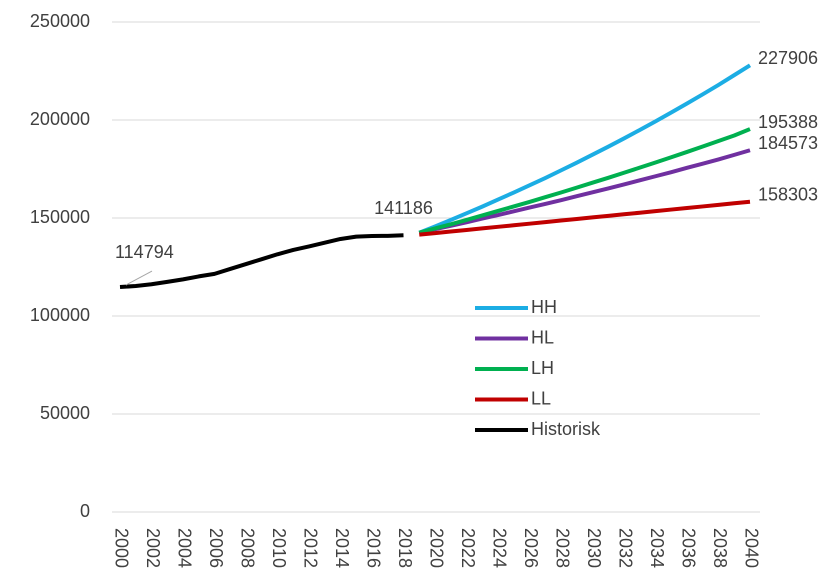 This screenshot has width=840, height=578. Describe the element at coordinates (562, 548) in the screenshot. I see `x-tick-label: 2028` at that location.